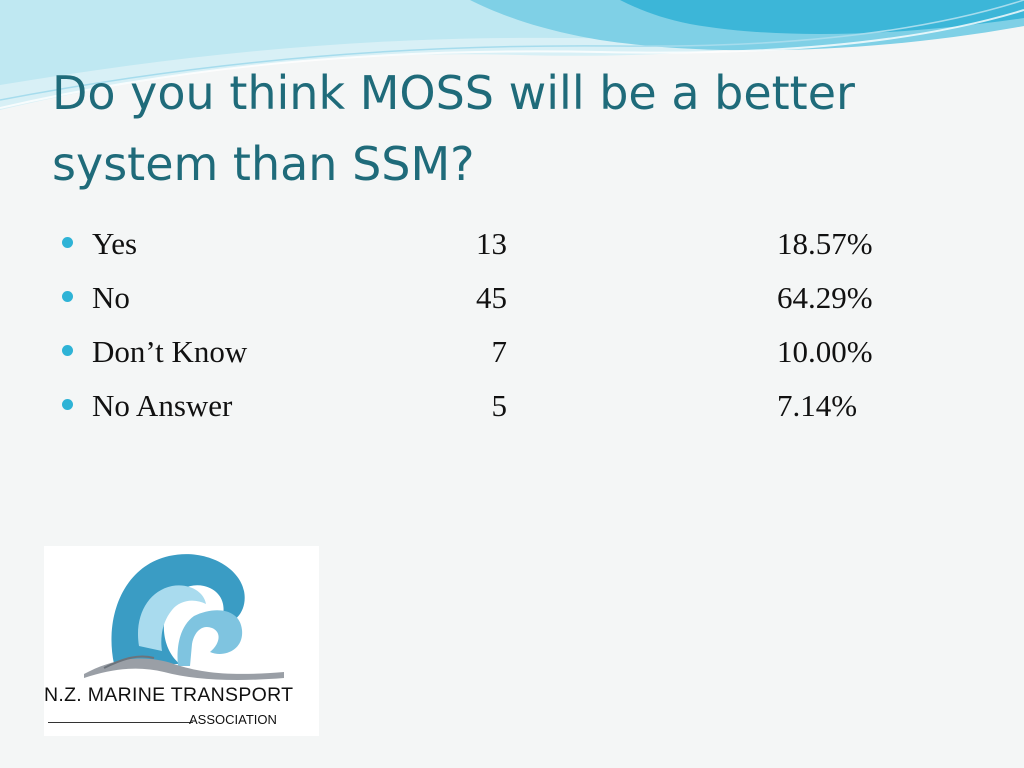 The width and height of the screenshot is (1024, 768). I want to click on answer-percent: 18.57%, so click(825, 243).